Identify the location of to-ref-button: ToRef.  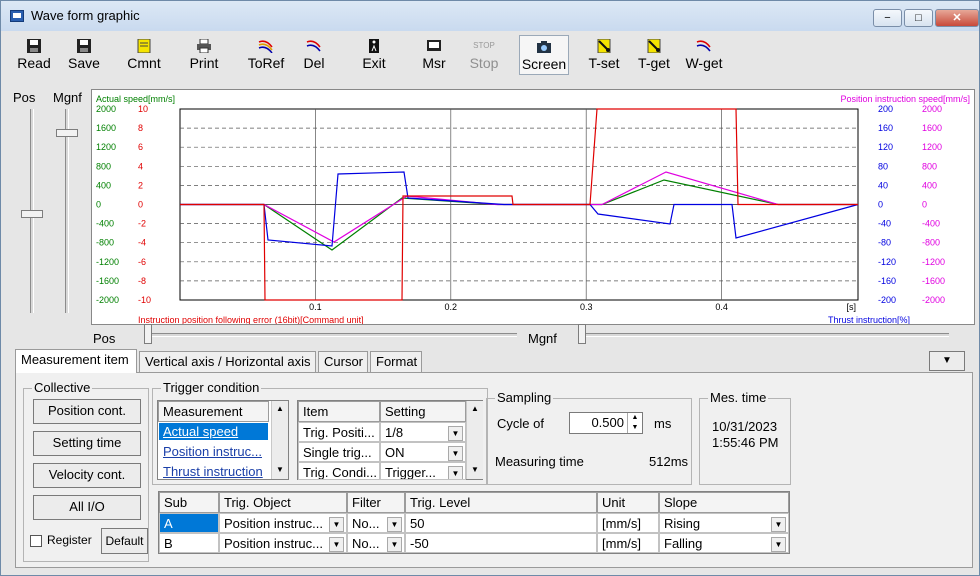
(266, 55).